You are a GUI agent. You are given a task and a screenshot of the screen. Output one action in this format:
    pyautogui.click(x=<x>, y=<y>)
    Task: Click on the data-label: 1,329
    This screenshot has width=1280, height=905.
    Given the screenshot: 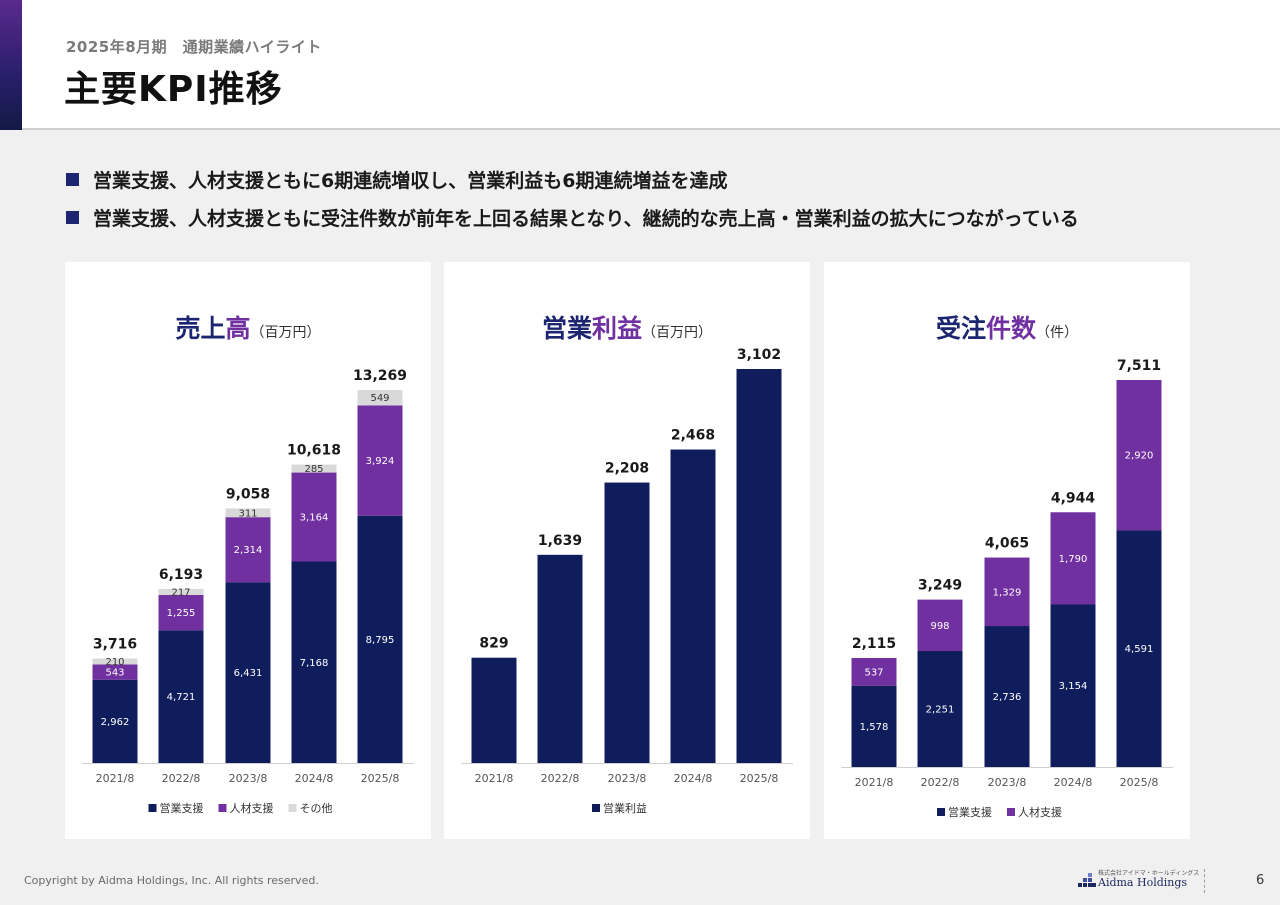 What is the action you would take?
    pyautogui.click(x=1007, y=592)
    